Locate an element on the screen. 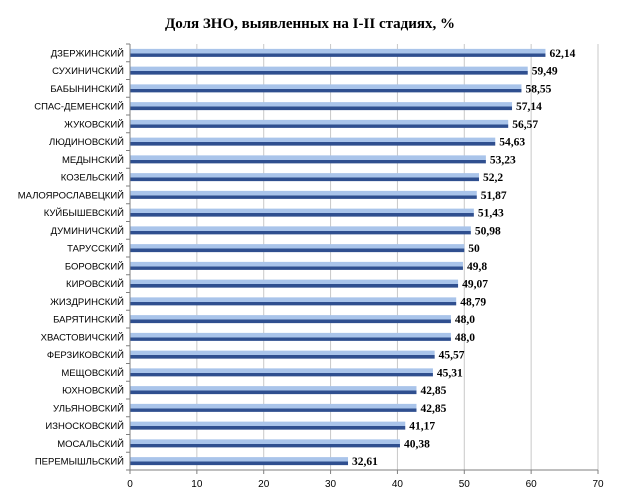 This screenshot has height=503, width=620. data-label: 56,57 is located at coordinates (525, 125).